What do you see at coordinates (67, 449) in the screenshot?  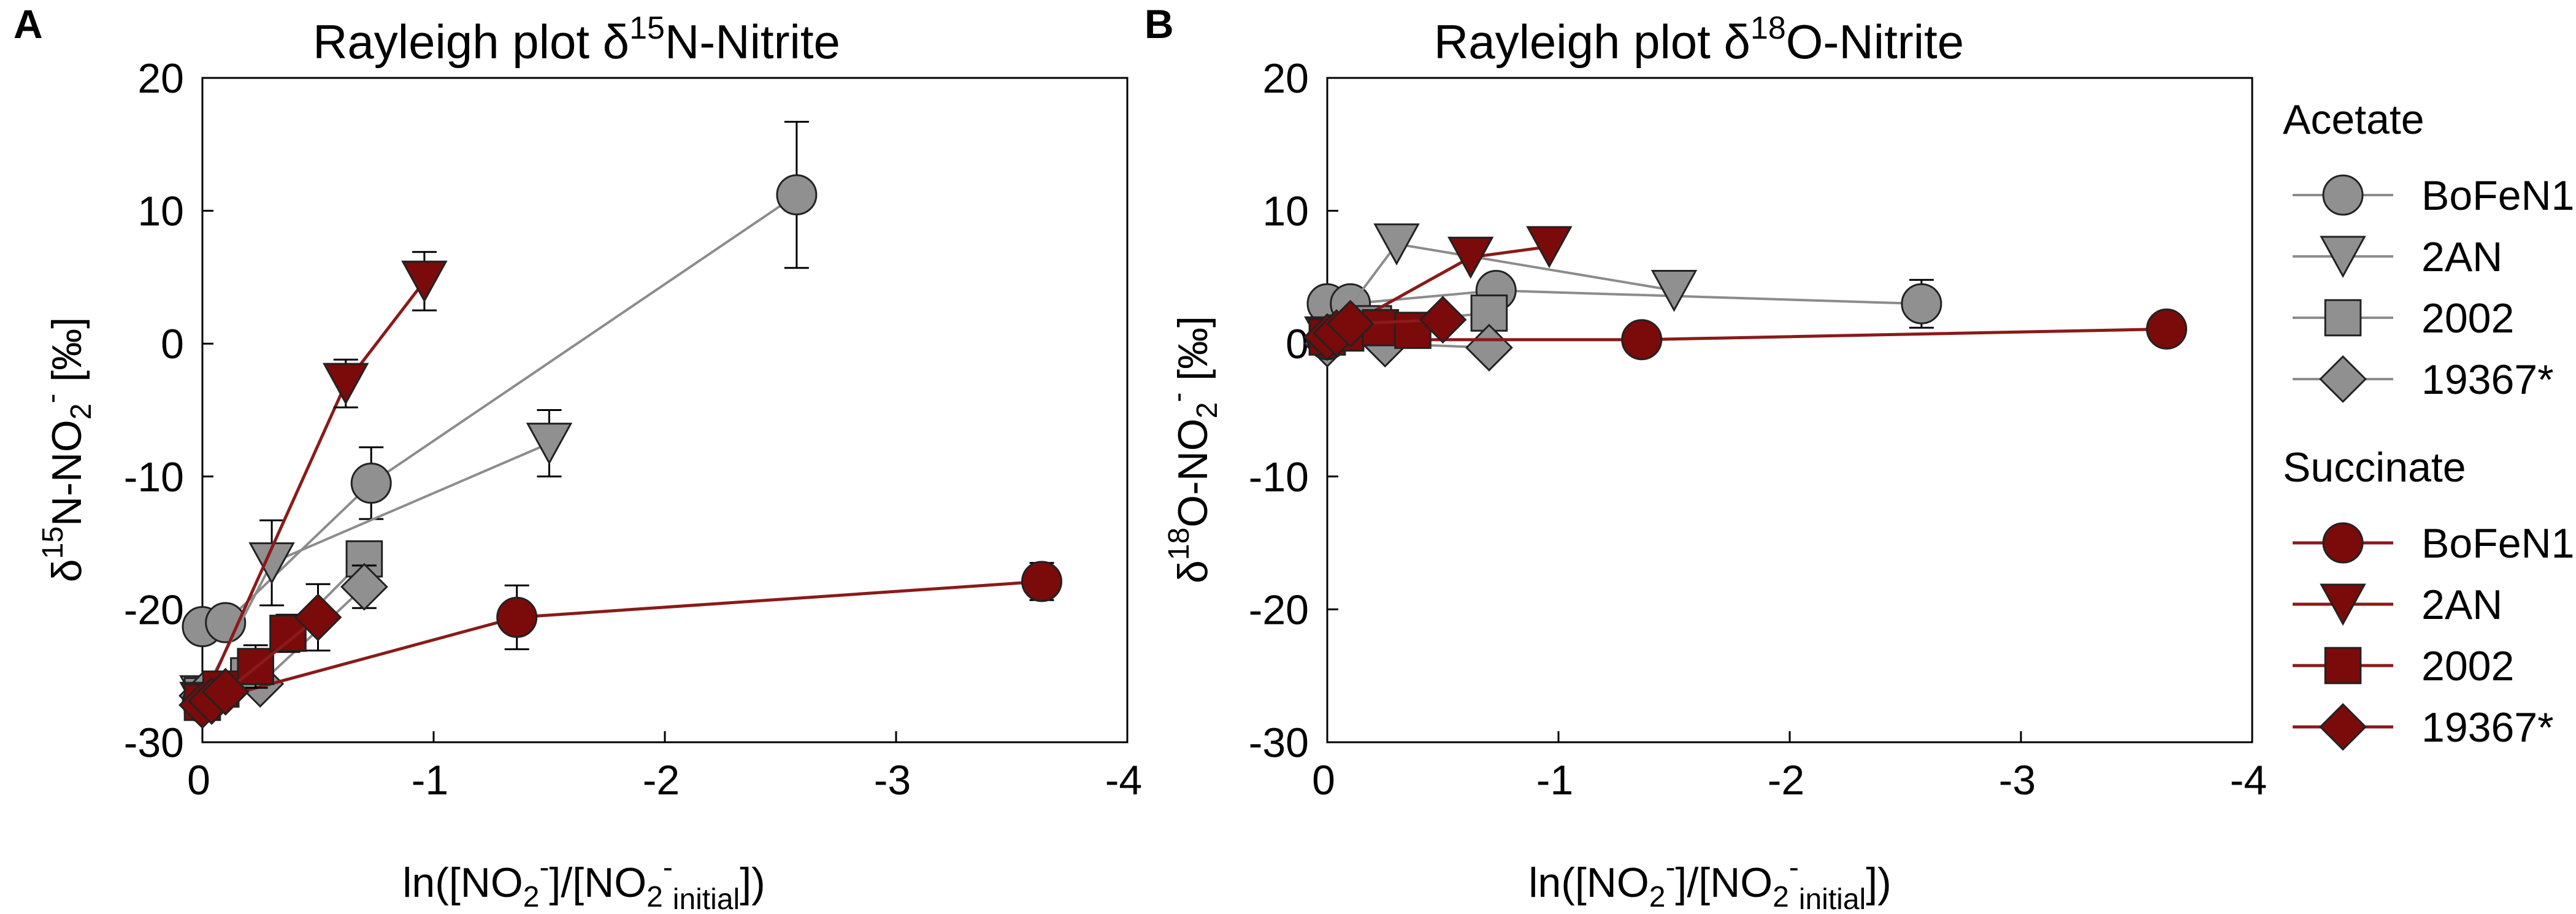 I see `chart-a-ylabel: δ15N-NO2- [‰]` at bounding box center [67, 449].